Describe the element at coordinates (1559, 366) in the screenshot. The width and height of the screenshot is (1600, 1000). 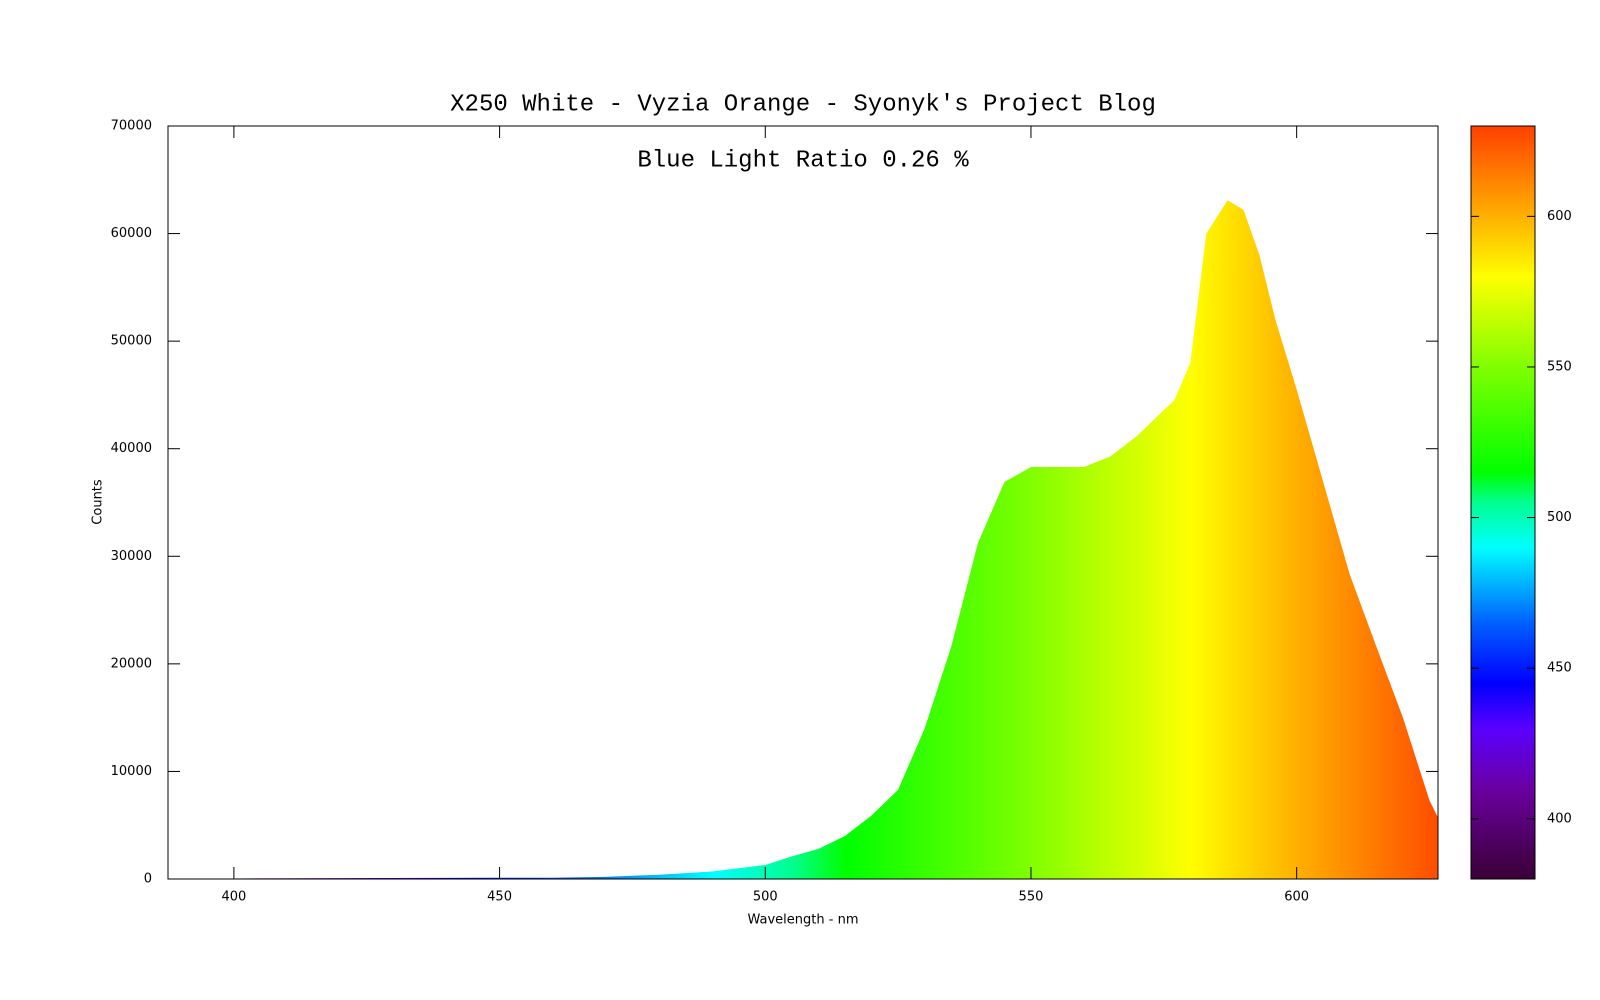
I see `colorbar-tick-label: 550` at that location.